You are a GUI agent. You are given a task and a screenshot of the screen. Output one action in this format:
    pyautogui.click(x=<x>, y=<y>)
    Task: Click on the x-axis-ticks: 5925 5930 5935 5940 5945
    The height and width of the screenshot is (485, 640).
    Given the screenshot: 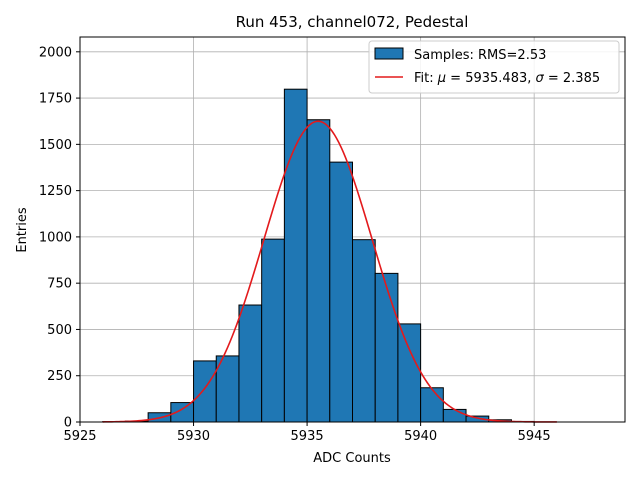 What is the action you would take?
    pyautogui.click(x=306, y=433)
    